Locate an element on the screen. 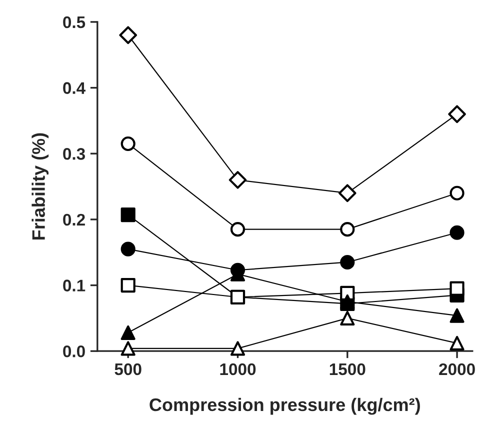  y-tick-label: 0.3 is located at coordinates (74, 154).